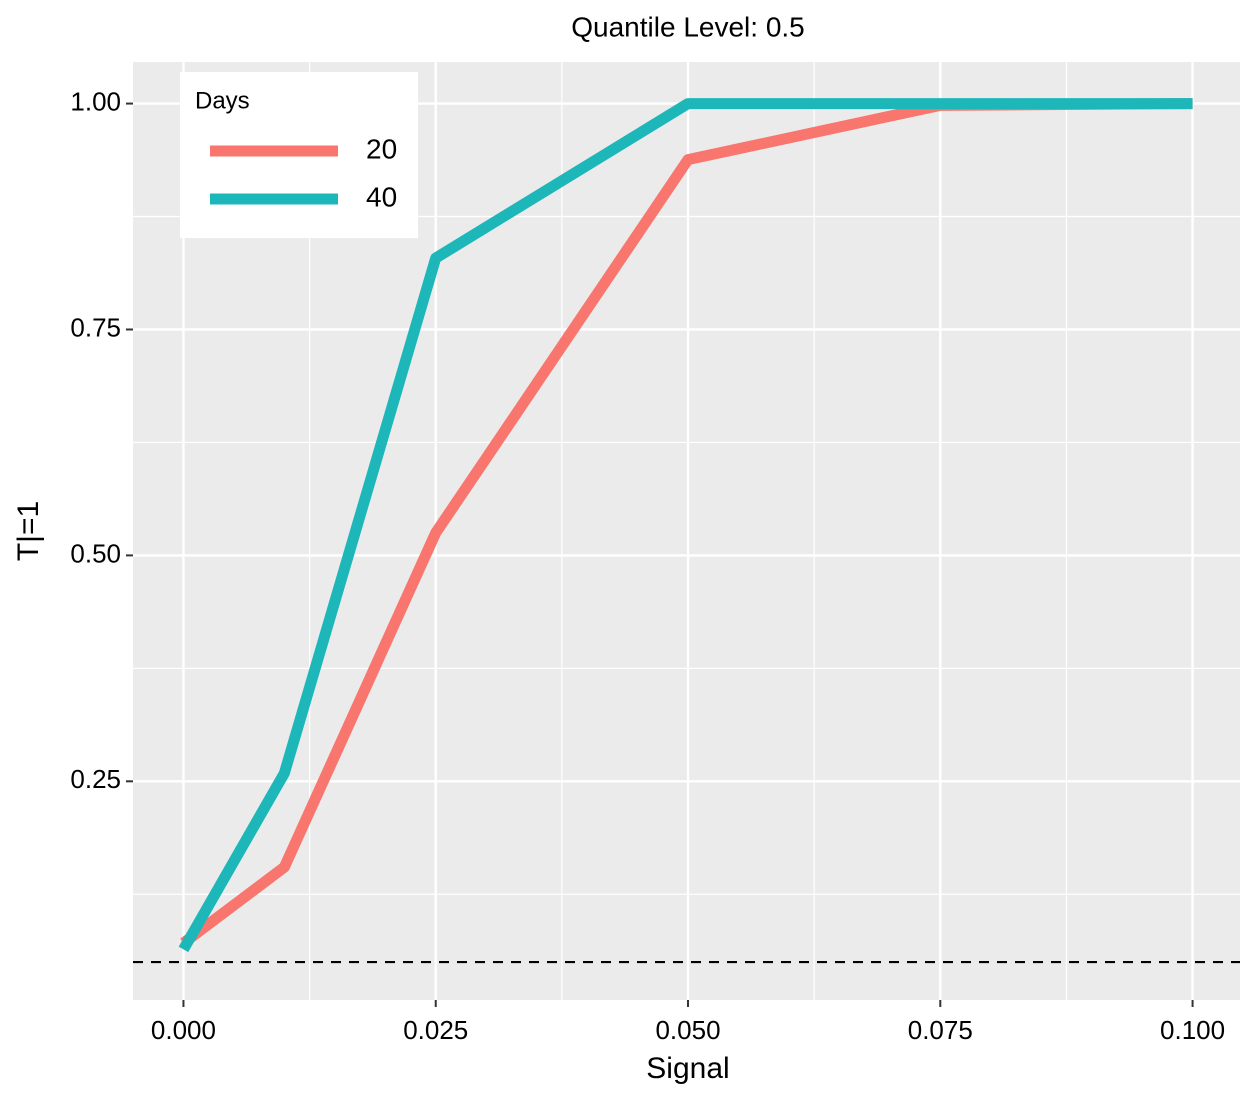 The width and height of the screenshot is (1259, 1102). What do you see at coordinates (28, 531) in the screenshot?
I see `y-axis-label: T|=1` at bounding box center [28, 531].